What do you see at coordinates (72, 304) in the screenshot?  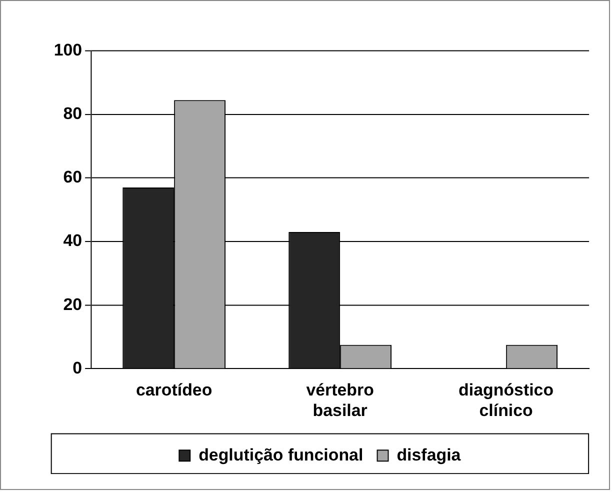 I see `y-tick-label: 20` at bounding box center [72, 304].